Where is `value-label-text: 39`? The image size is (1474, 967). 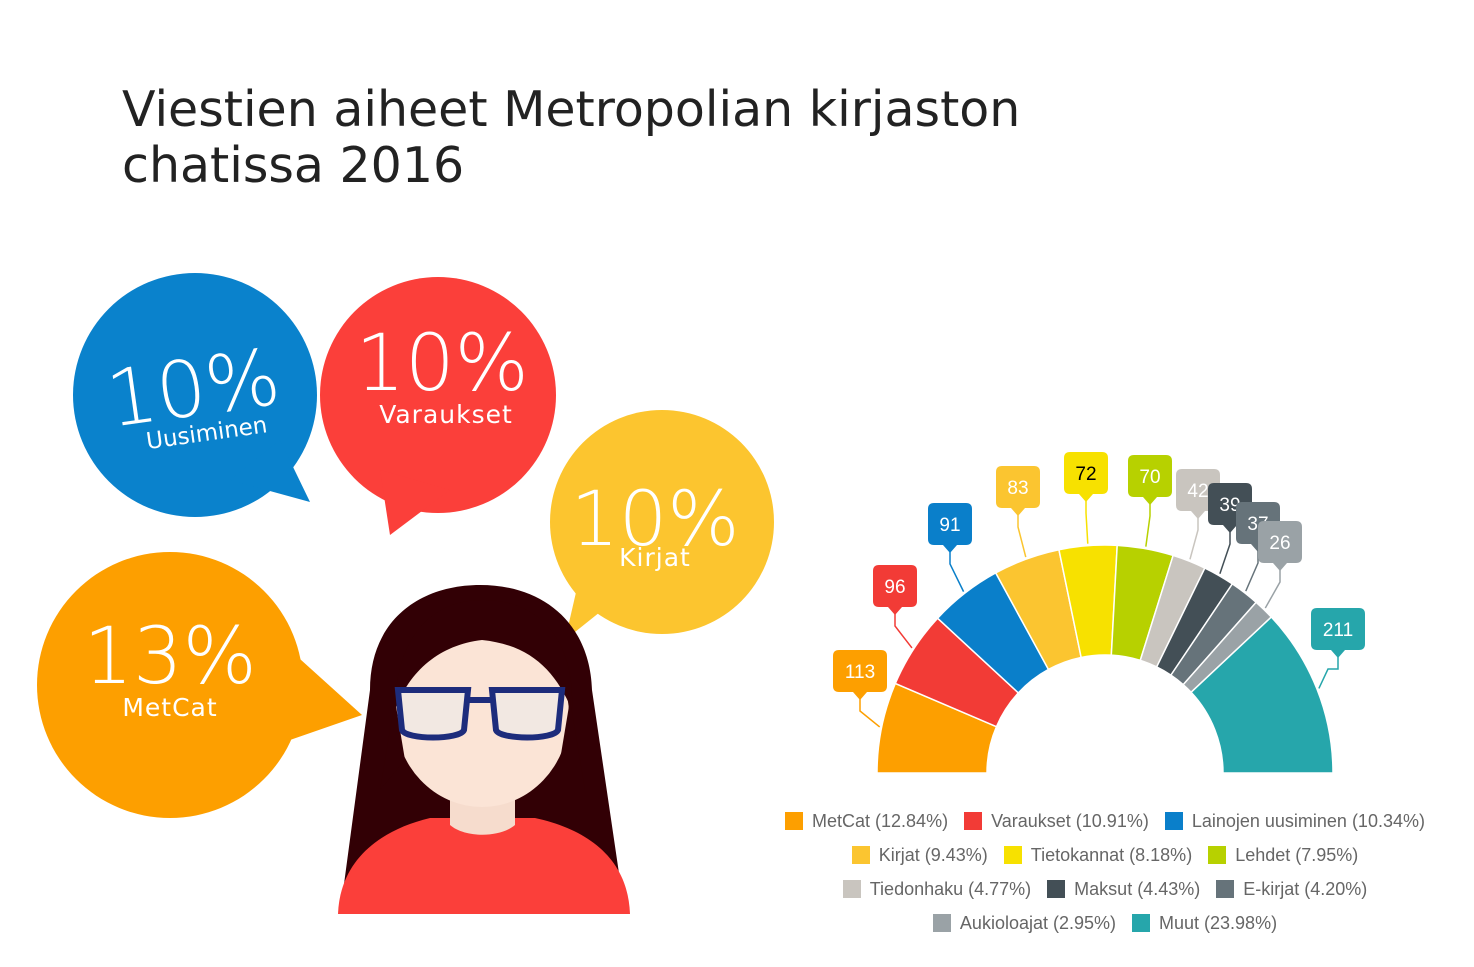
value-label-text: 39 is located at coordinates (1229, 505).